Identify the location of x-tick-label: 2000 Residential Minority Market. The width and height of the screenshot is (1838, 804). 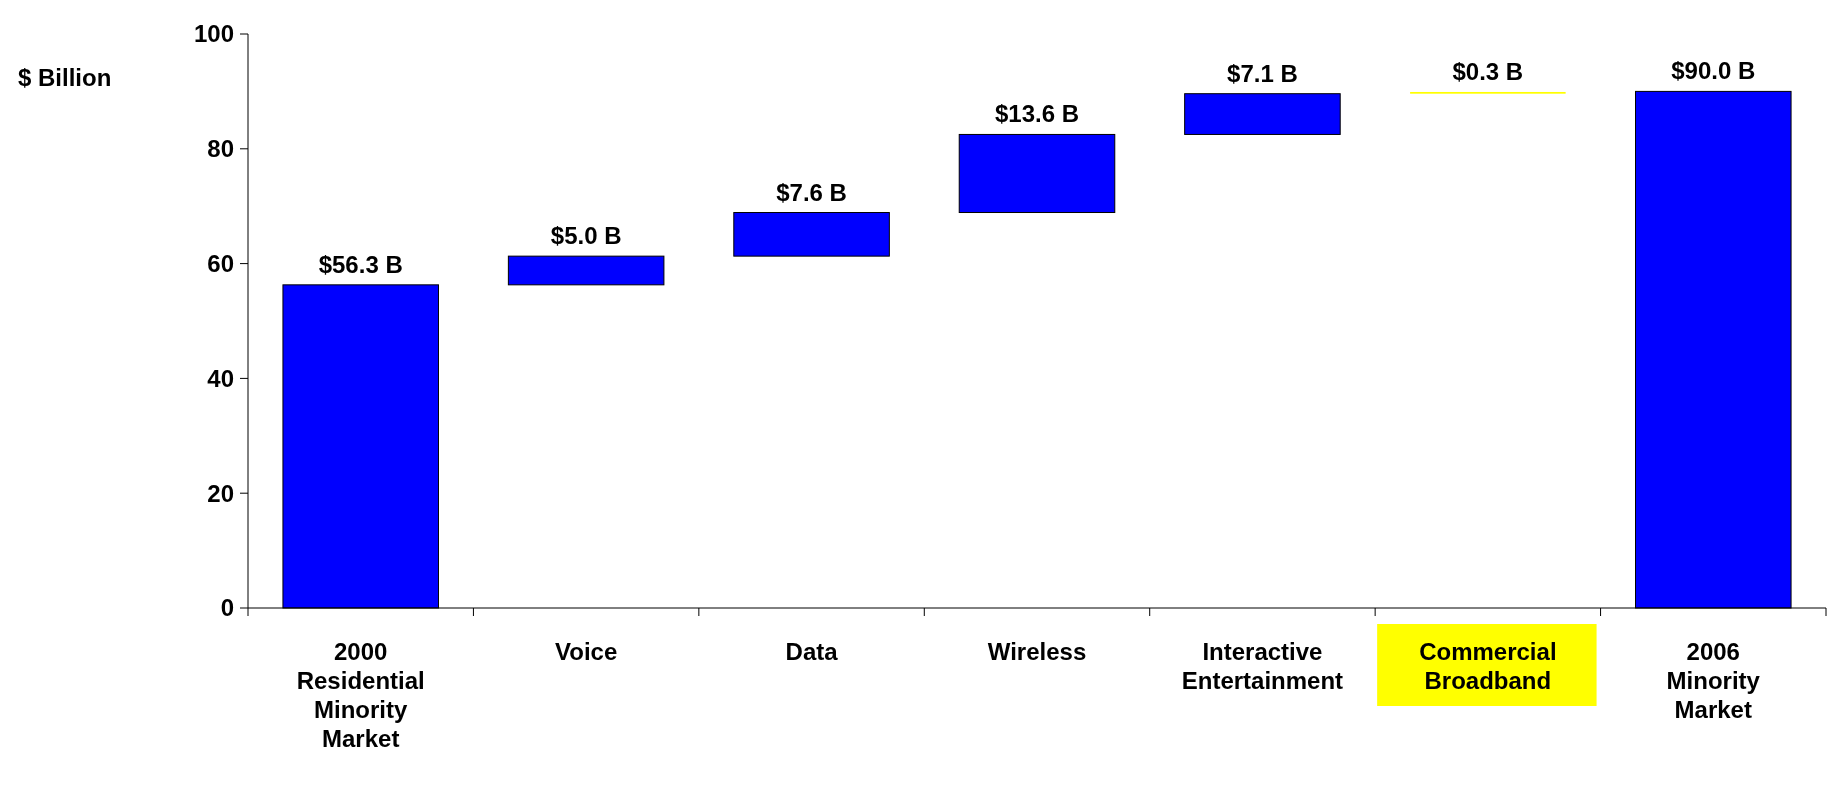
(360, 695).